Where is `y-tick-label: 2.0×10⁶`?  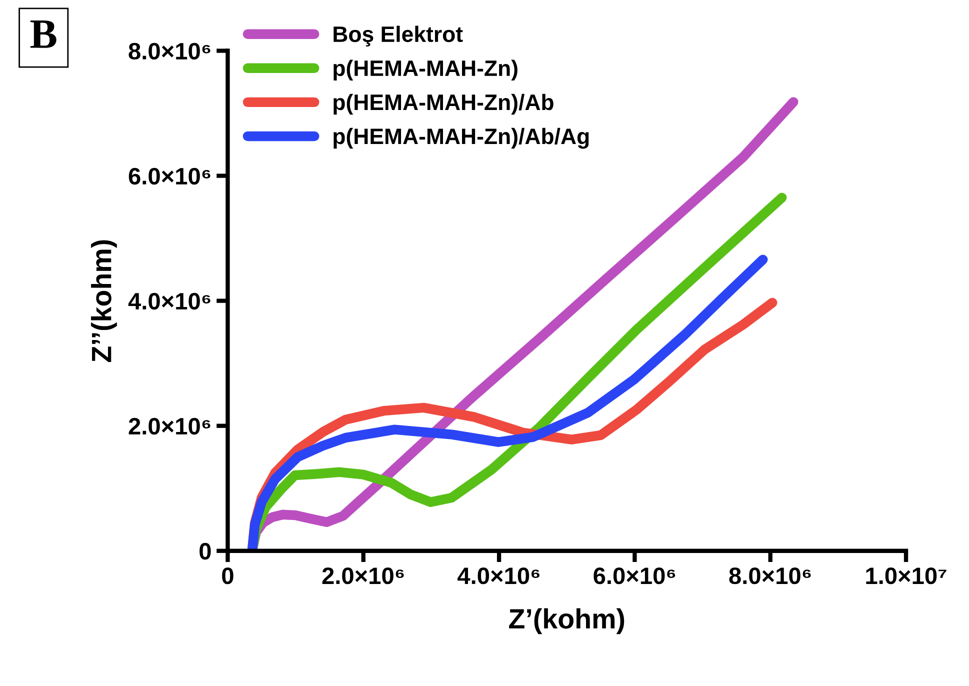 y-tick-label: 2.0×10⁶ is located at coordinates (169, 426).